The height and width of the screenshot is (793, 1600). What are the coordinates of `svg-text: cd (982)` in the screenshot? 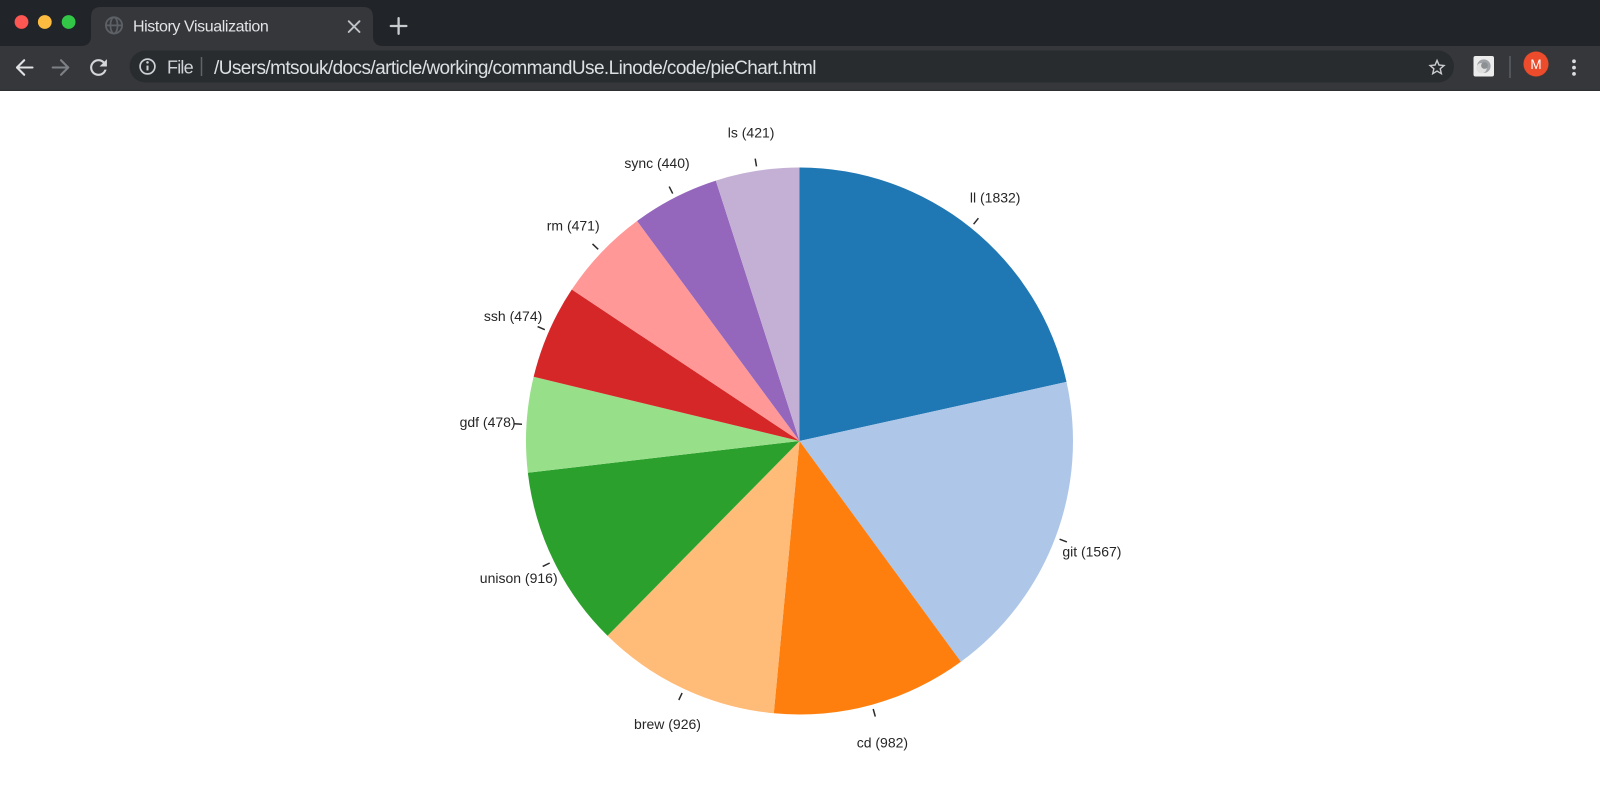 It's located at (882, 742).